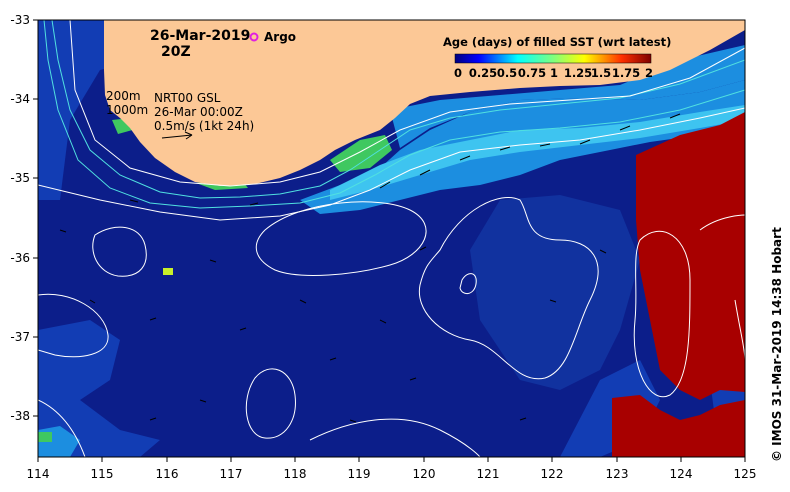  I want to click on isobath-200m-label: 200m, so click(123, 96).